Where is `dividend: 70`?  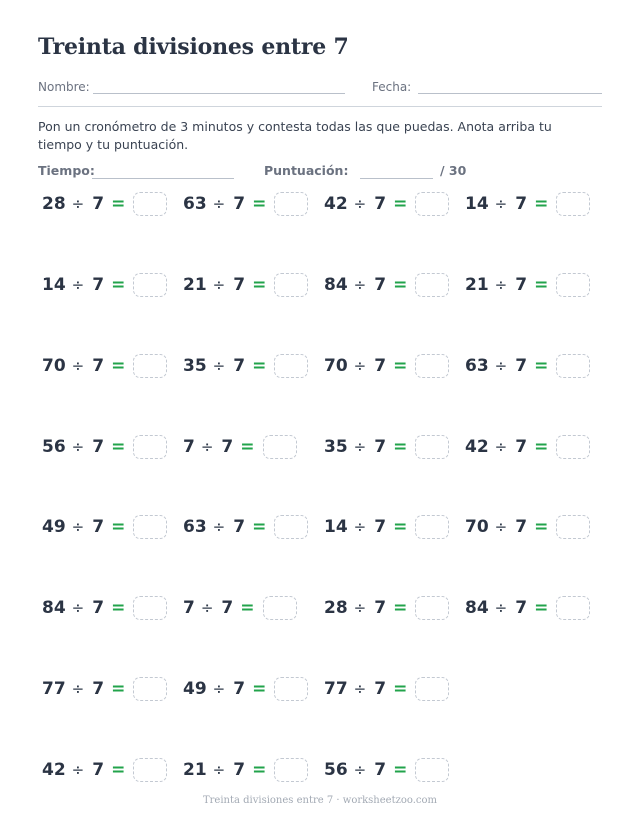
dividend: 70 is located at coordinates (477, 527).